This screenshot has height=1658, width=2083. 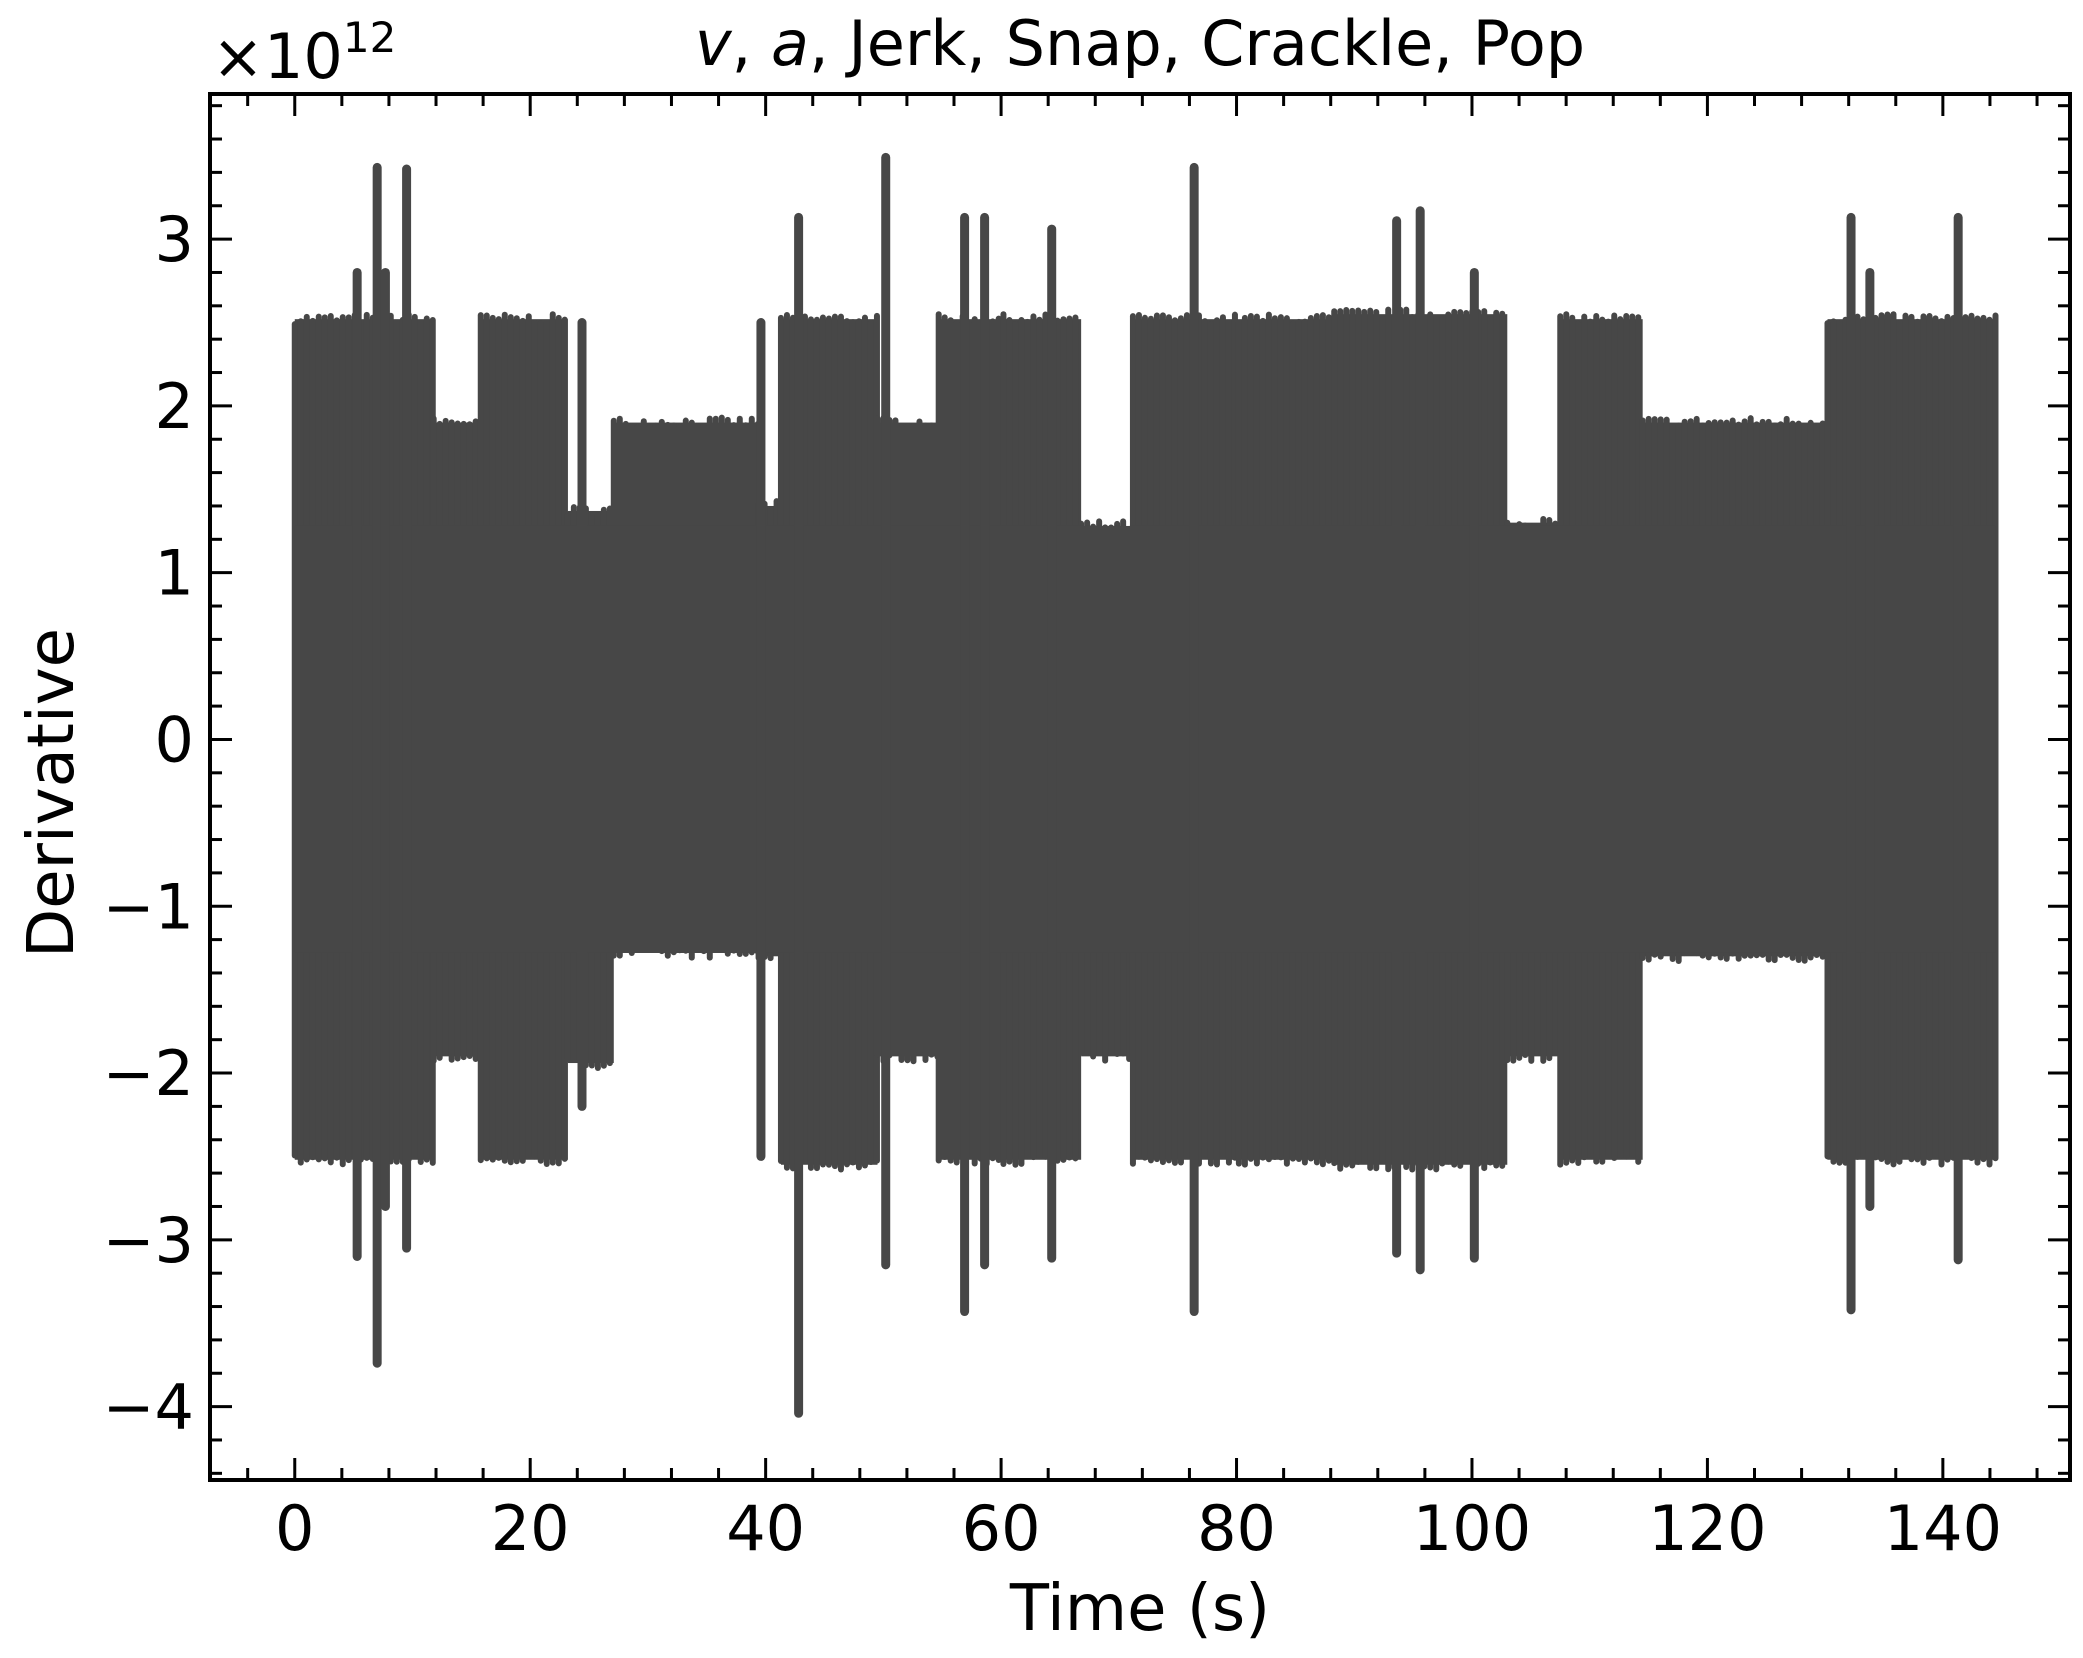 I want to click on x-tick-label: 0, so click(x=294, y=1528).